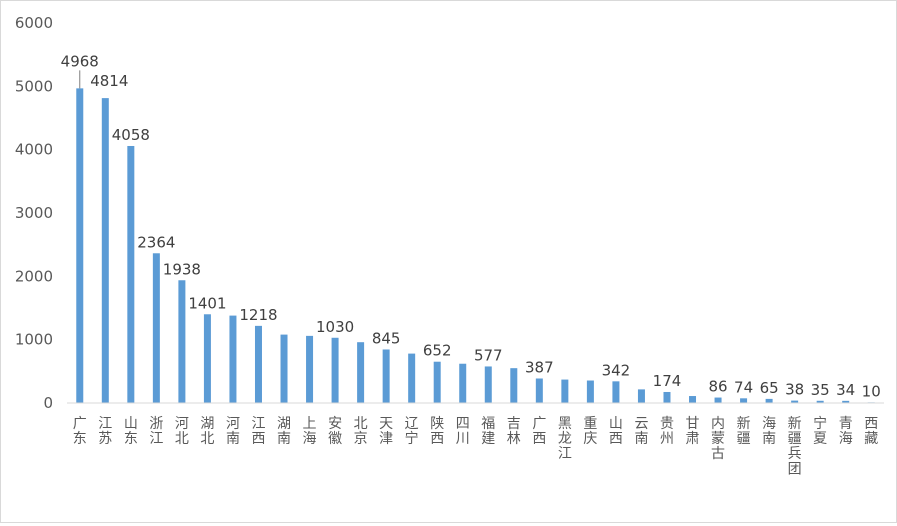 The image size is (897, 526). I want to click on x-tick-label: 山西, so click(616, 431).